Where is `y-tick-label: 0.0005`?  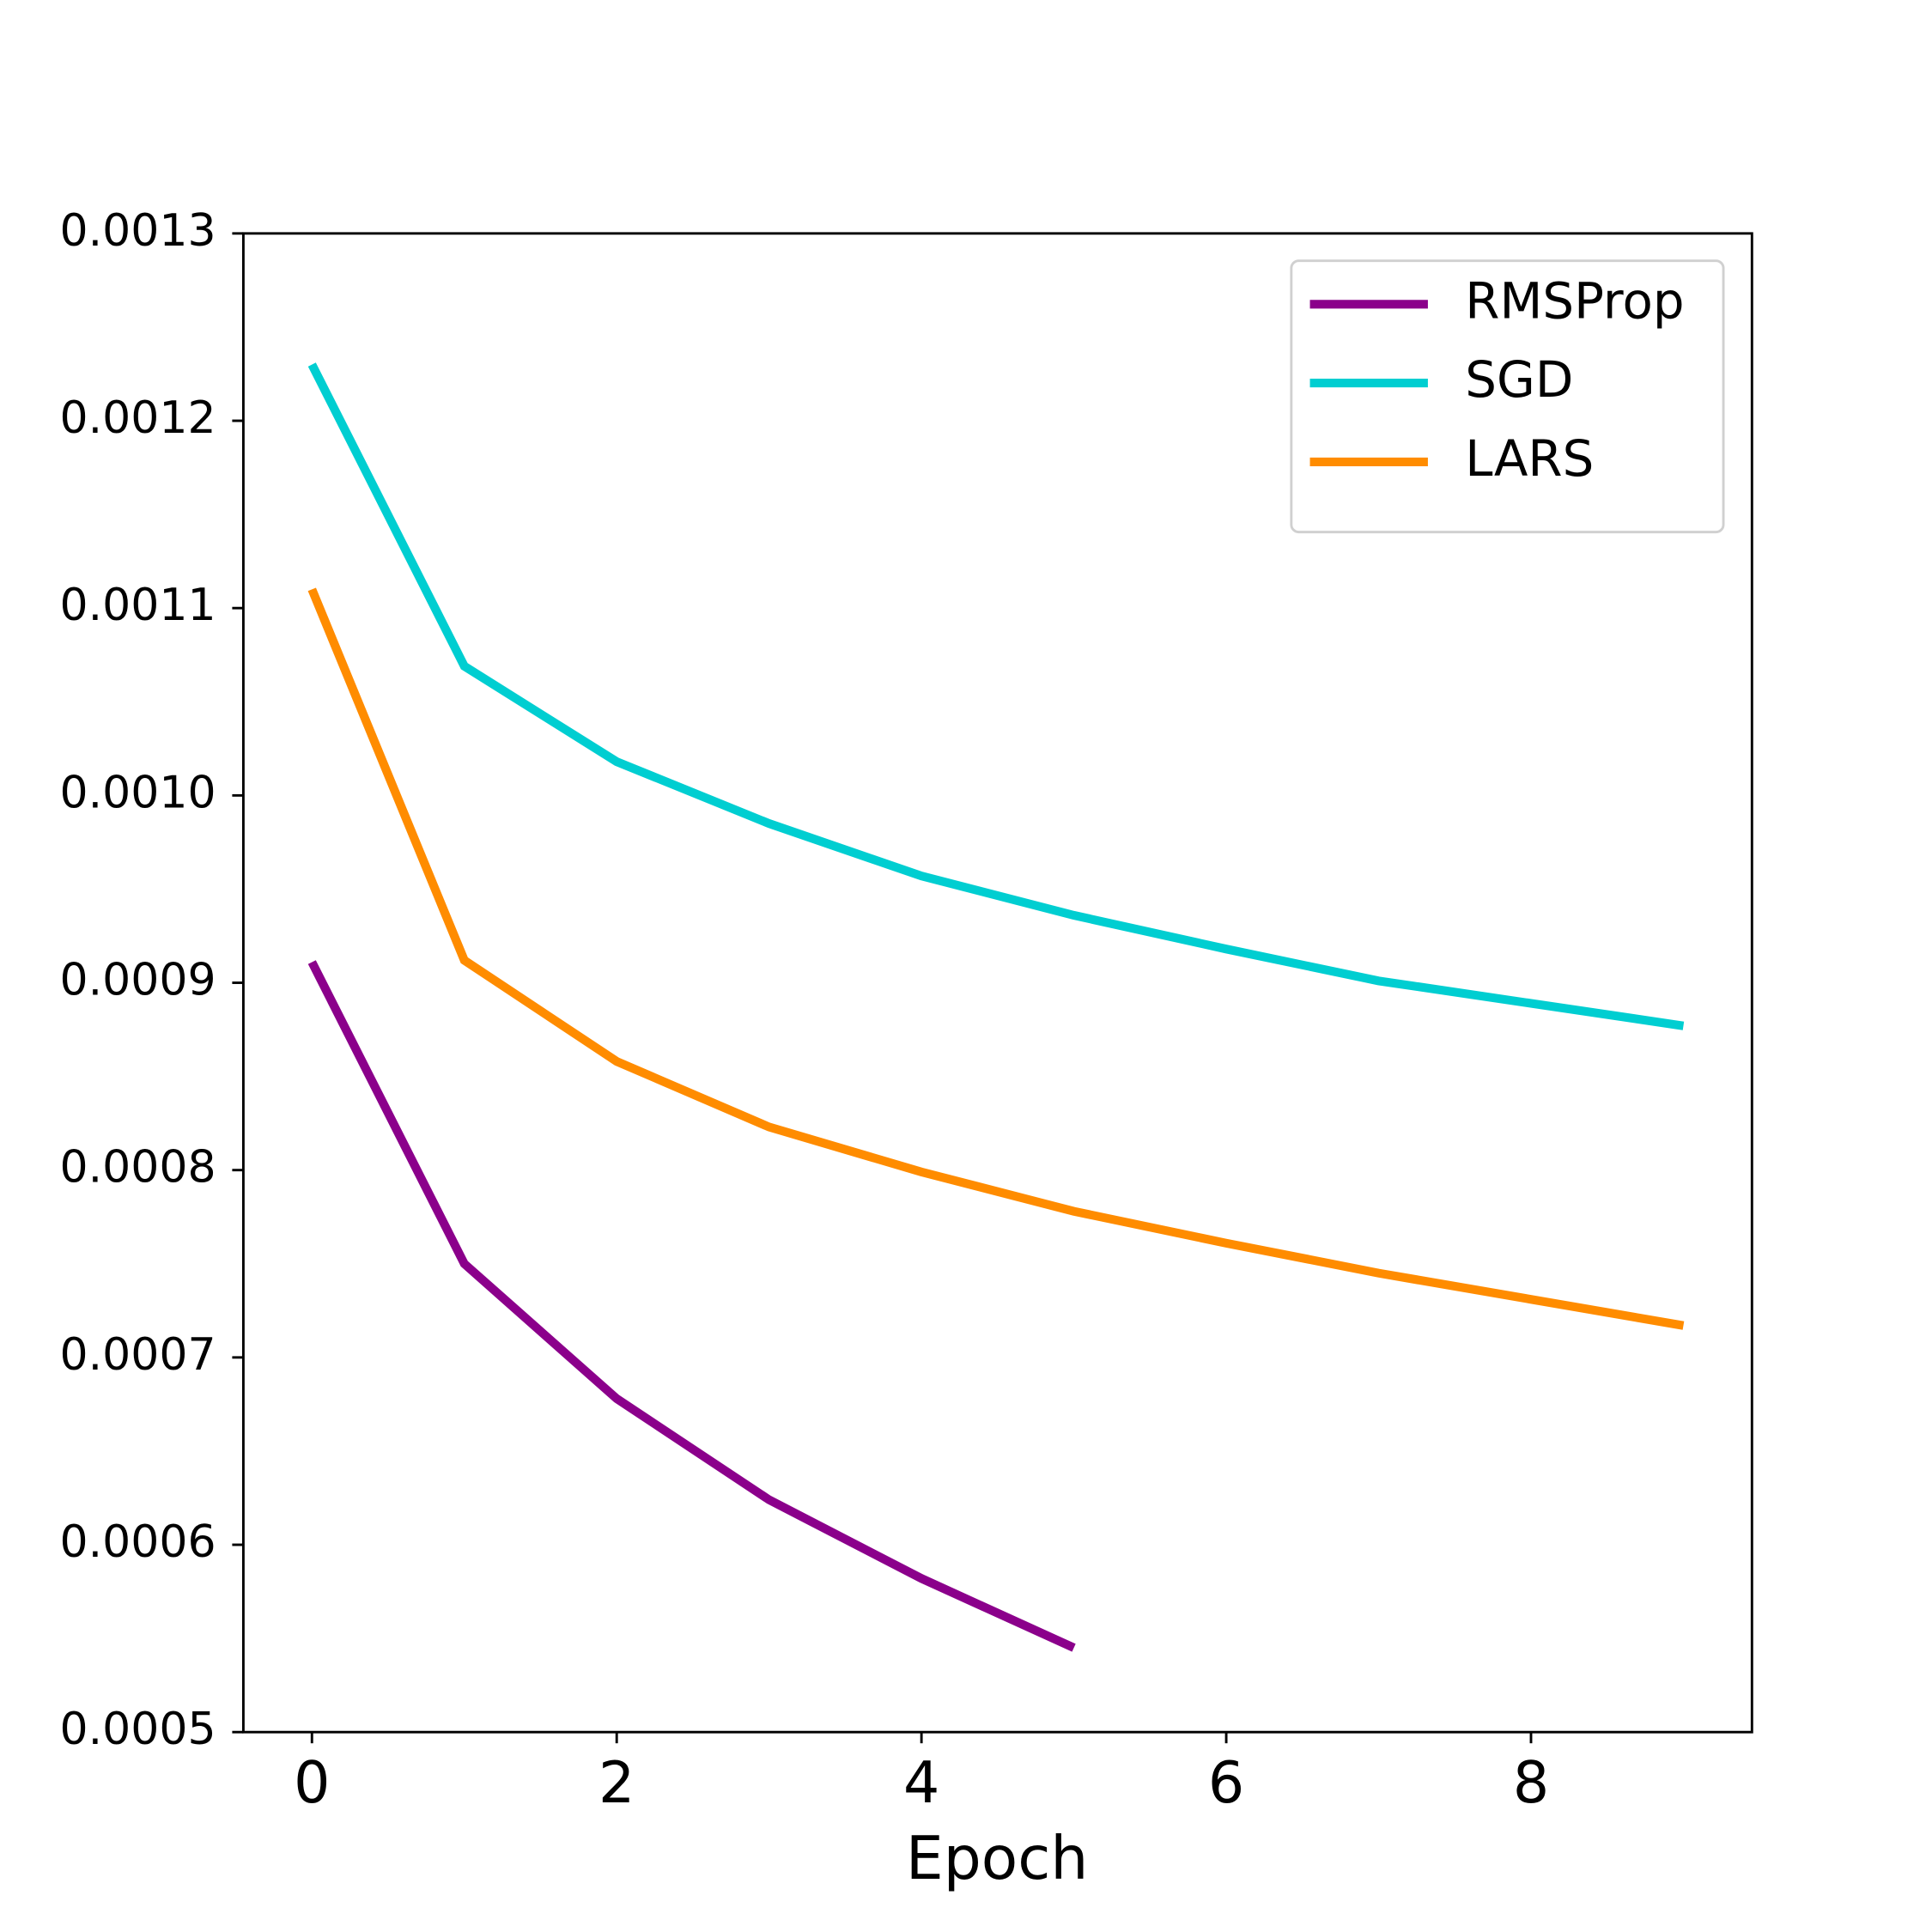 y-tick-label: 0.0005 is located at coordinates (137, 1729).